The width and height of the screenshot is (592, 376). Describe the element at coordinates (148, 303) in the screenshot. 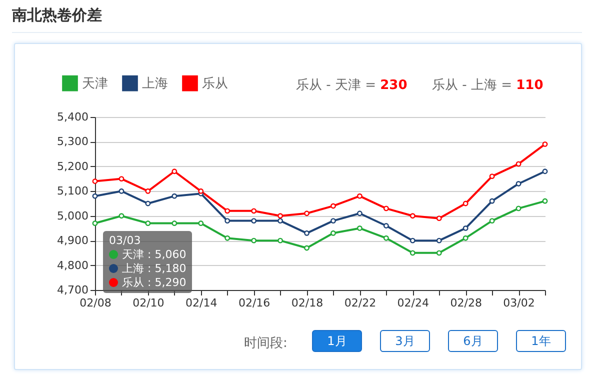

I see `x-tick-label: 02/10` at that location.